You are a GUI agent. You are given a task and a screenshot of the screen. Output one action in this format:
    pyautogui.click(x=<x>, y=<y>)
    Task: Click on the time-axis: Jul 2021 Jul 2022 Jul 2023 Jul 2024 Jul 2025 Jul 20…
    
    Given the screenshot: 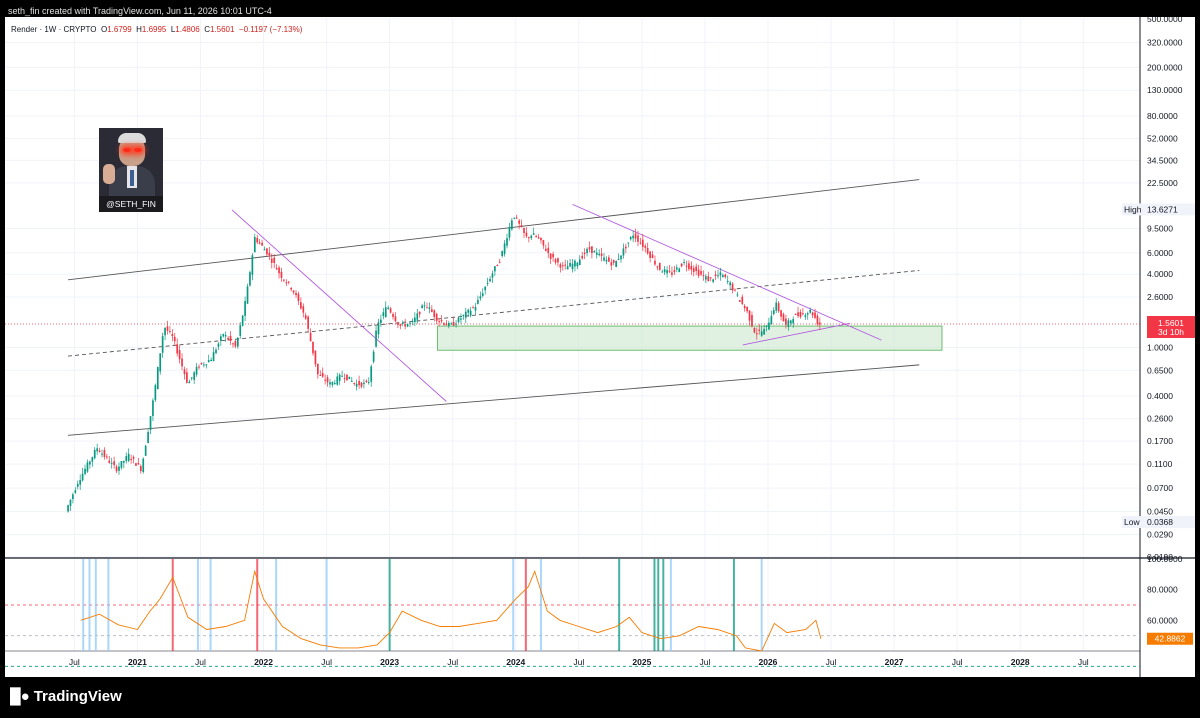 What is the action you would take?
    pyautogui.click(x=579, y=662)
    